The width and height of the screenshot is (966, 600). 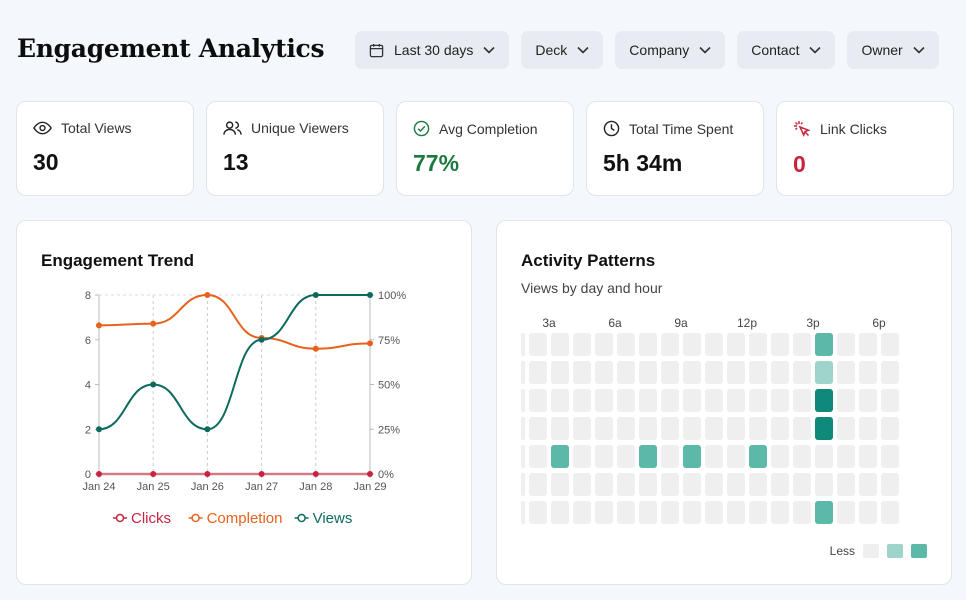 I want to click on owner-filter: Owner, so click(x=893, y=50).